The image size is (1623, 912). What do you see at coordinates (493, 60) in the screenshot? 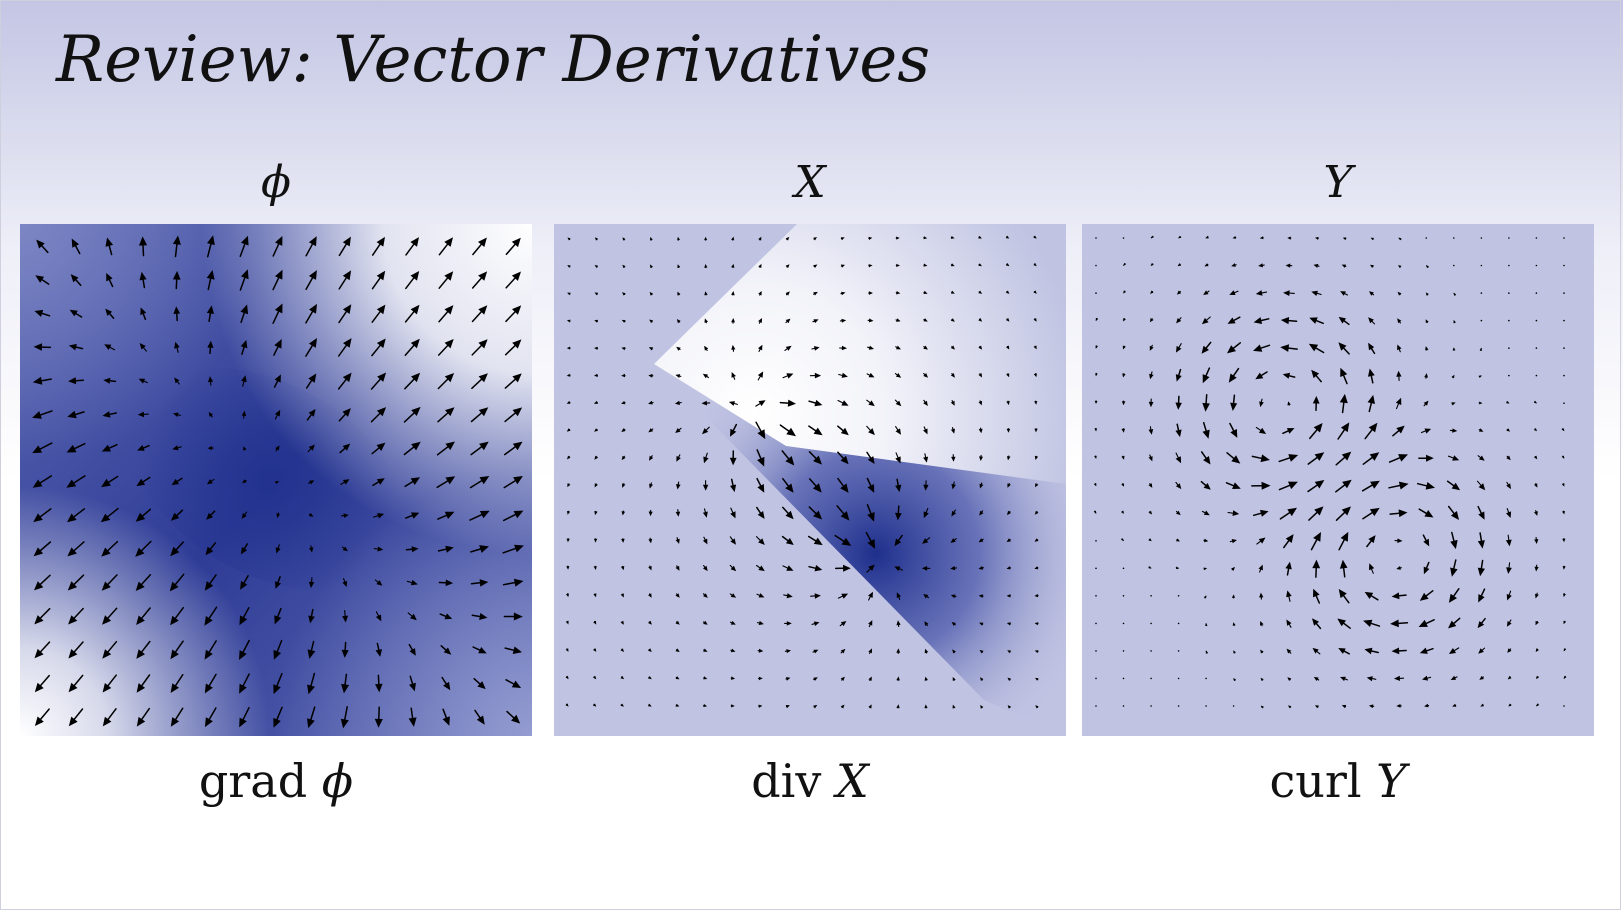
I see `slide-title: Review: Vector Derivatives` at bounding box center [493, 60].